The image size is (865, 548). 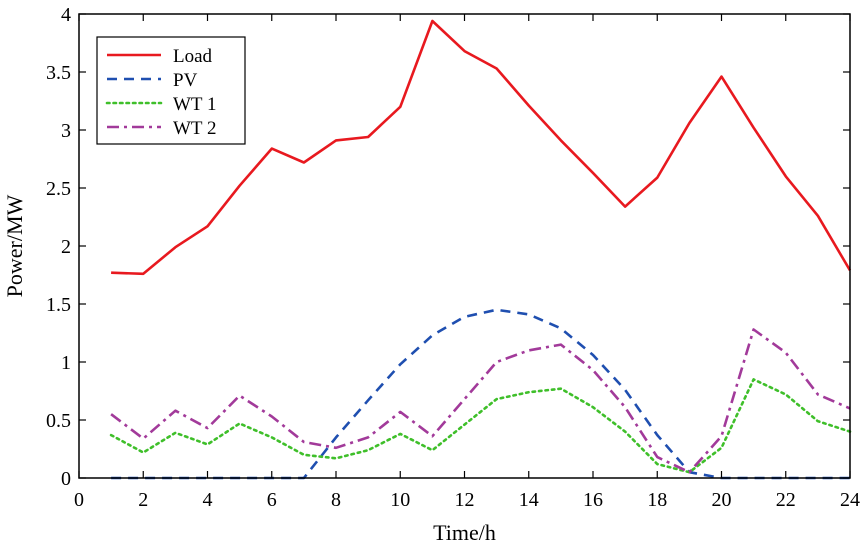 What do you see at coordinates (58, 305) in the screenshot?
I see `y-tick-label: 1.5` at bounding box center [58, 305].